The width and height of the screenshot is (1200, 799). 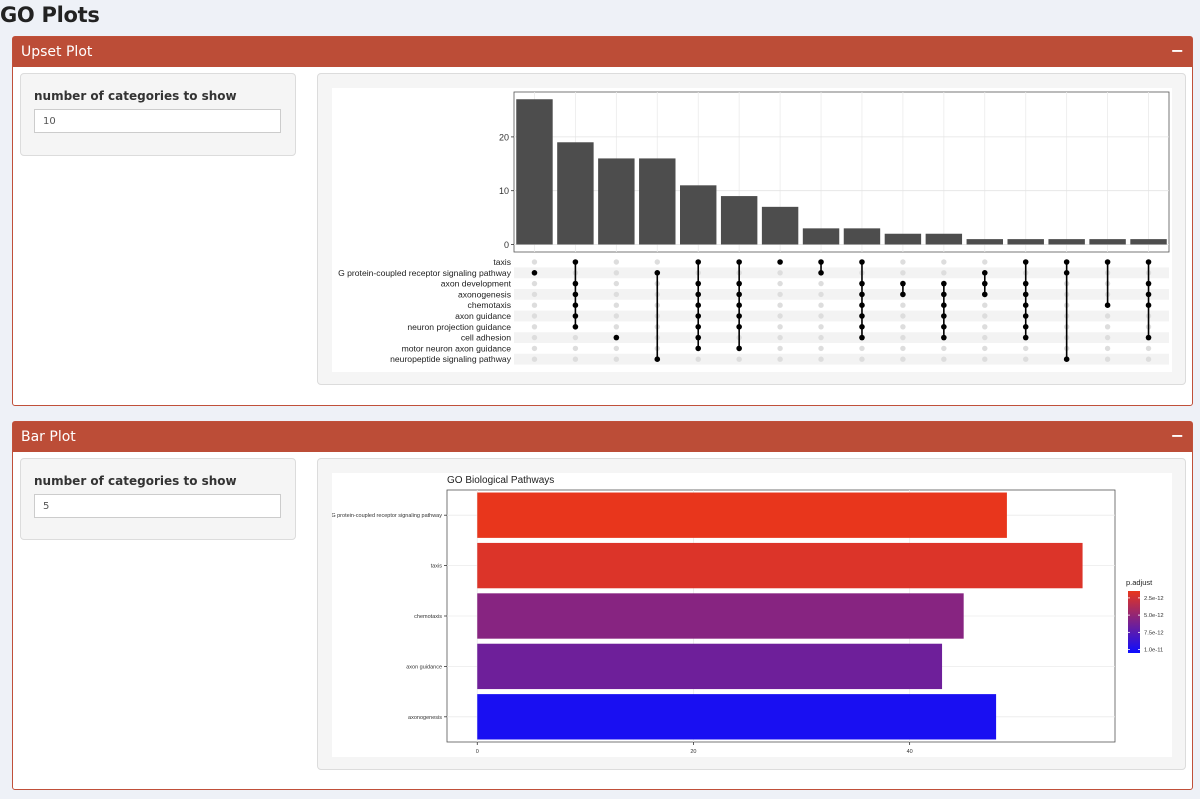 What do you see at coordinates (1154, 599) in the screenshot?
I see `legend-label: 2.5e-12` at bounding box center [1154, 599].